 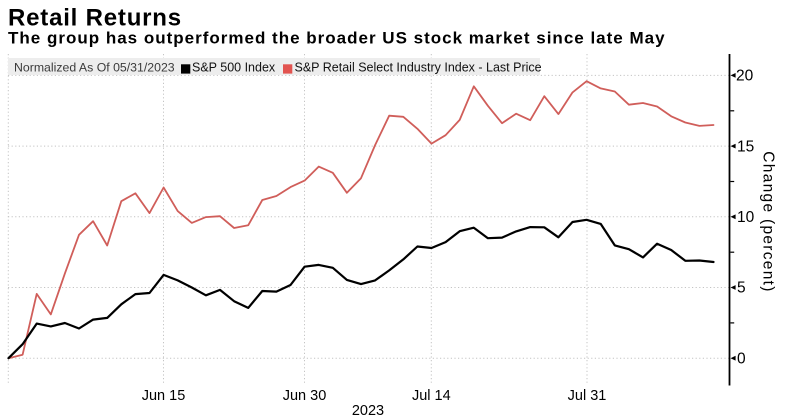 I want to click on svg-text: 10, so click(x=746, y=217).